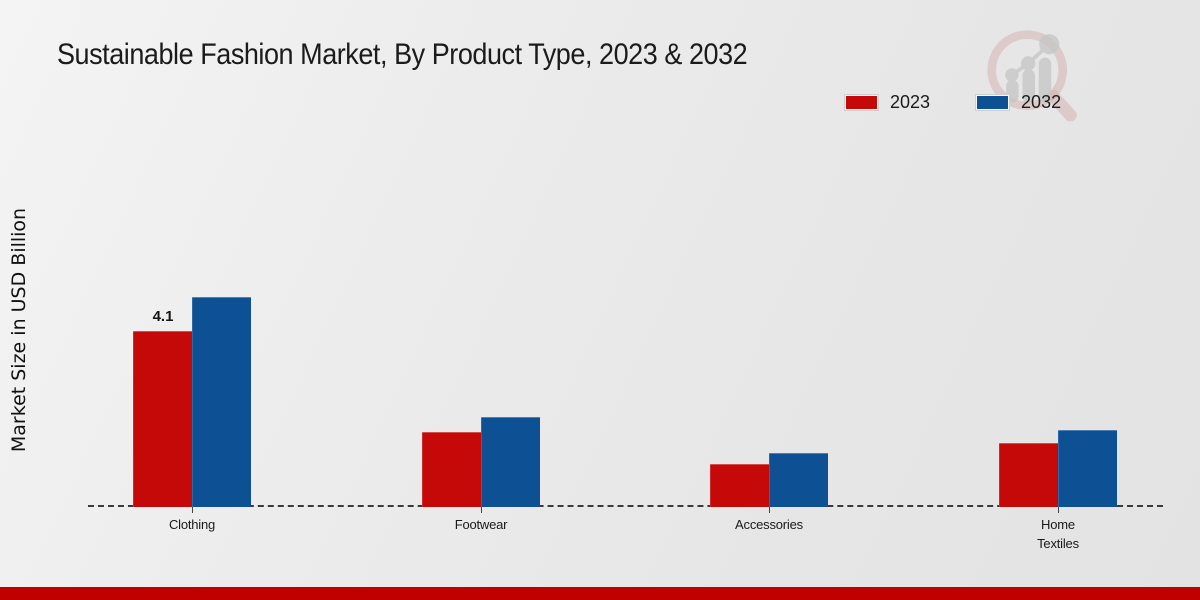  I want to click on magnifier-icon, so click(1032, 76).